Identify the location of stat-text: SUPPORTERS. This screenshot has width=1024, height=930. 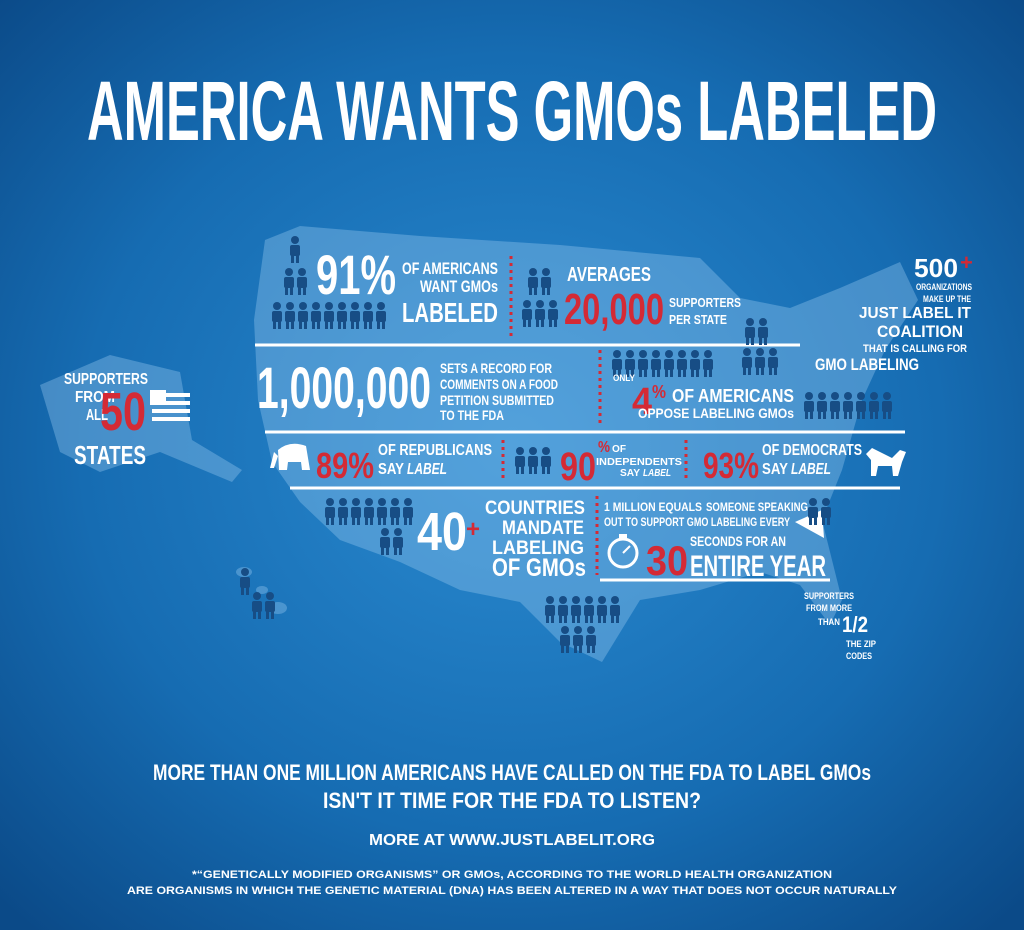
(106, 379).